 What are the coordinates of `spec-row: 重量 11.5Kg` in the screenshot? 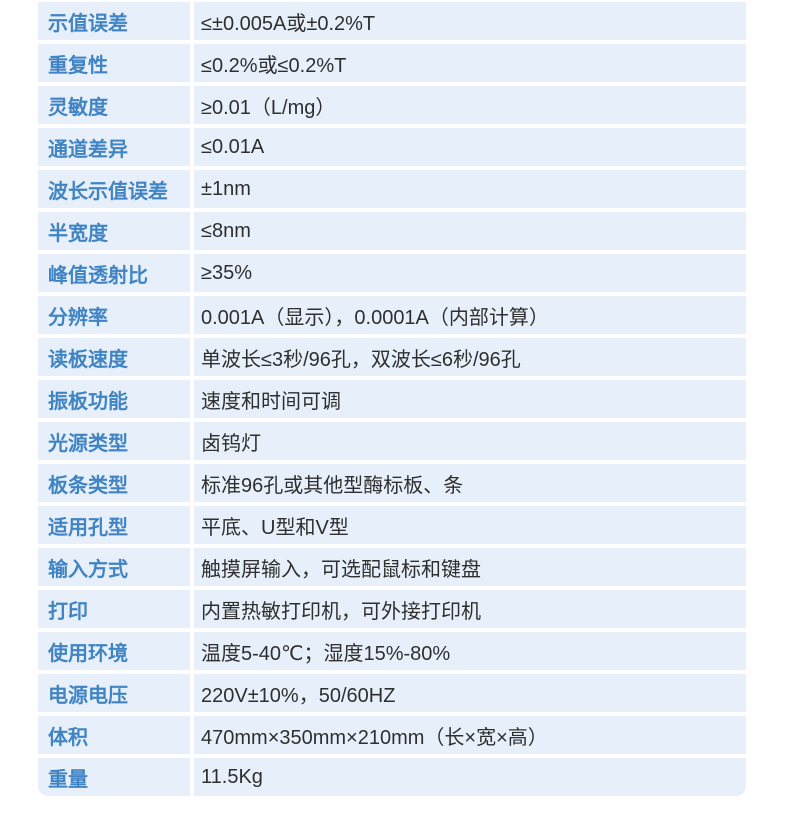 It's located at (392, 777).